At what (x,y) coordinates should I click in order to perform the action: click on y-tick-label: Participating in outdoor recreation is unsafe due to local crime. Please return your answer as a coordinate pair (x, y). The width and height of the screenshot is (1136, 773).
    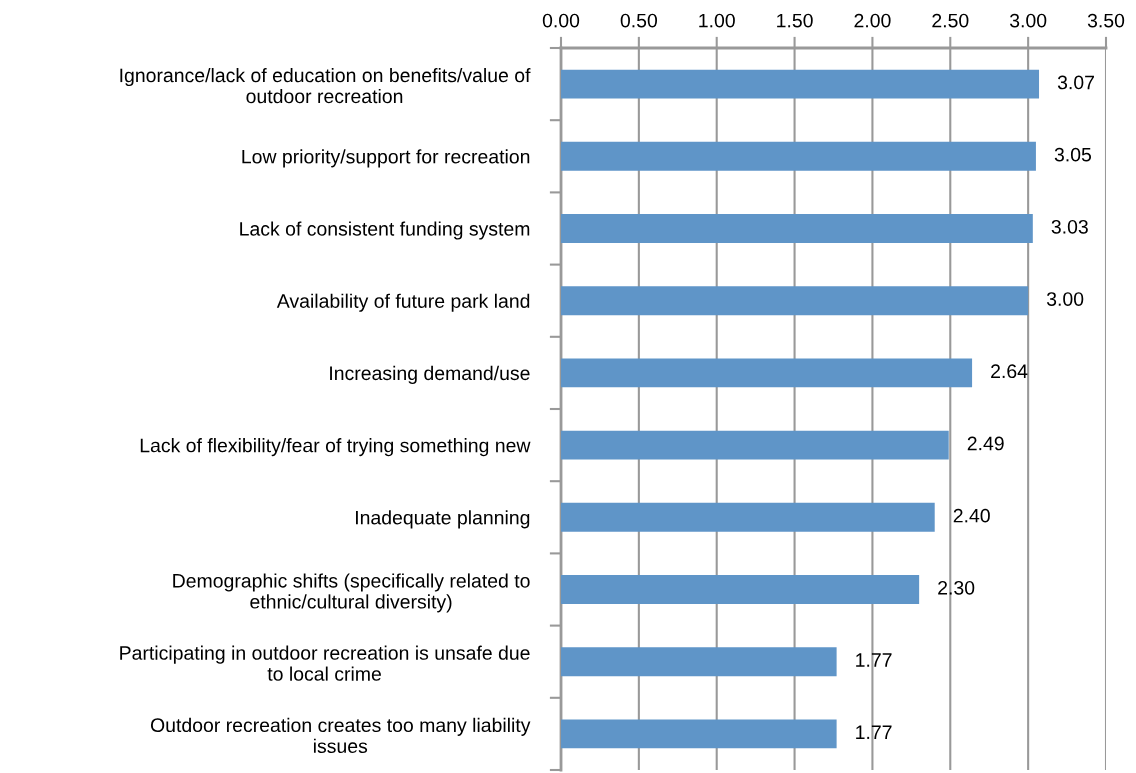
    Looking at the image, I should click on (325, 663).